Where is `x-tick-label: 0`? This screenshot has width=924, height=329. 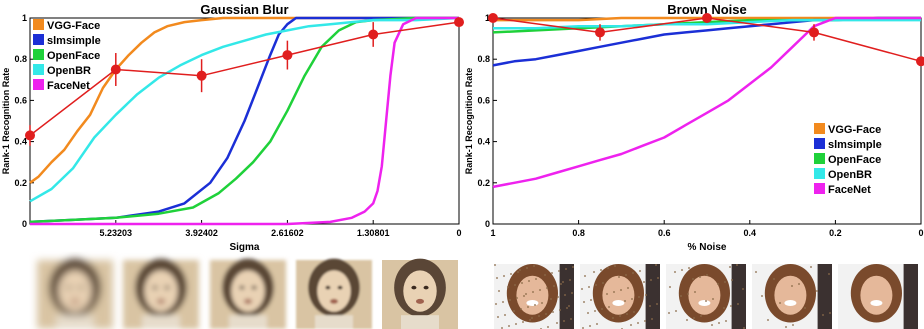 x-tick-label: 0 is located at coordinates (458, 233).